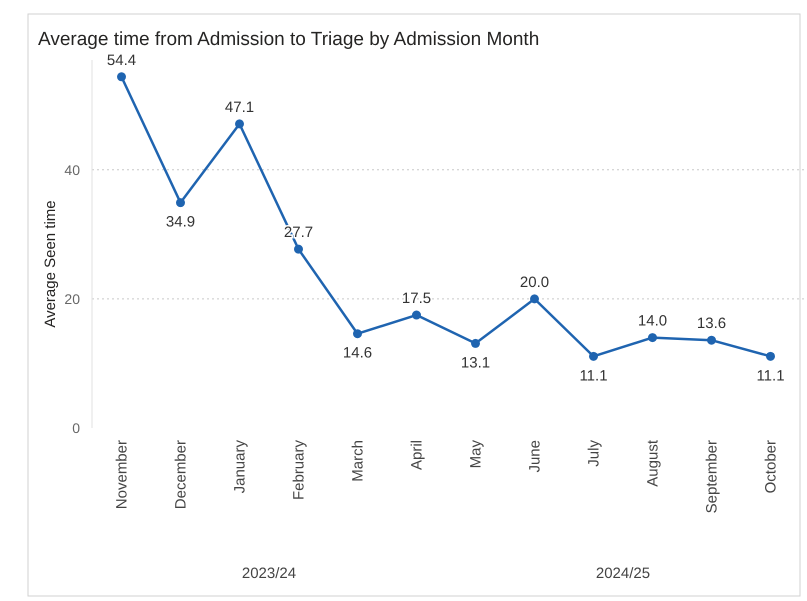 The height and width of the screenshot is (601, 807). Describe the element at coordinates (122, 475) in the screenshot. I see `x-tick-label: November` at that location.